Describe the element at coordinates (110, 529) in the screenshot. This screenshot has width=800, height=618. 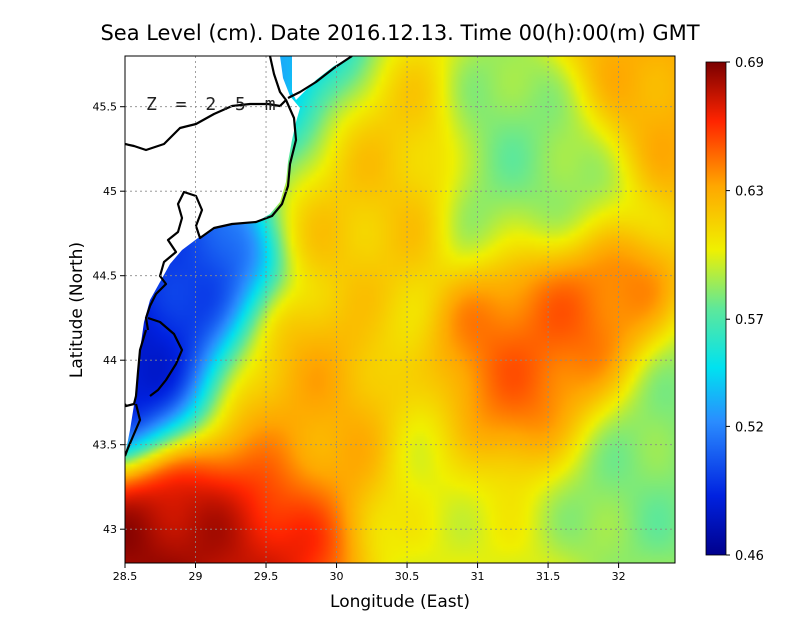
I see `y-tick-label: 43` at that location.